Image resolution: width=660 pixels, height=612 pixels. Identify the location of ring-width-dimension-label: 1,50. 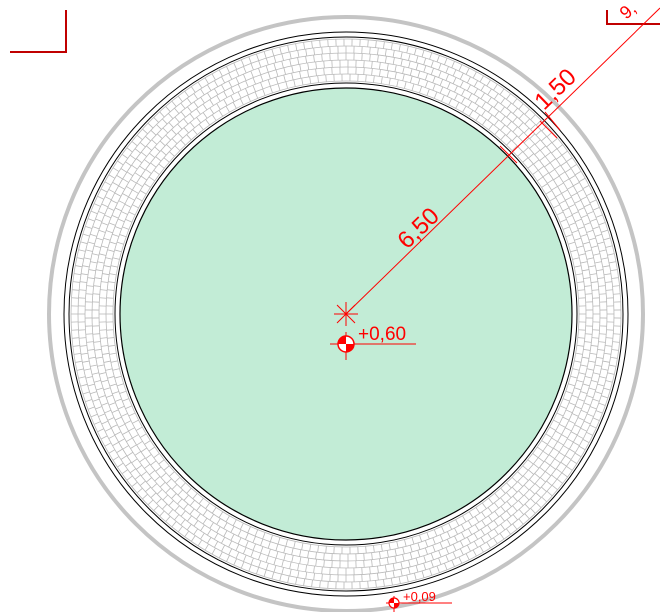
(555, 89).